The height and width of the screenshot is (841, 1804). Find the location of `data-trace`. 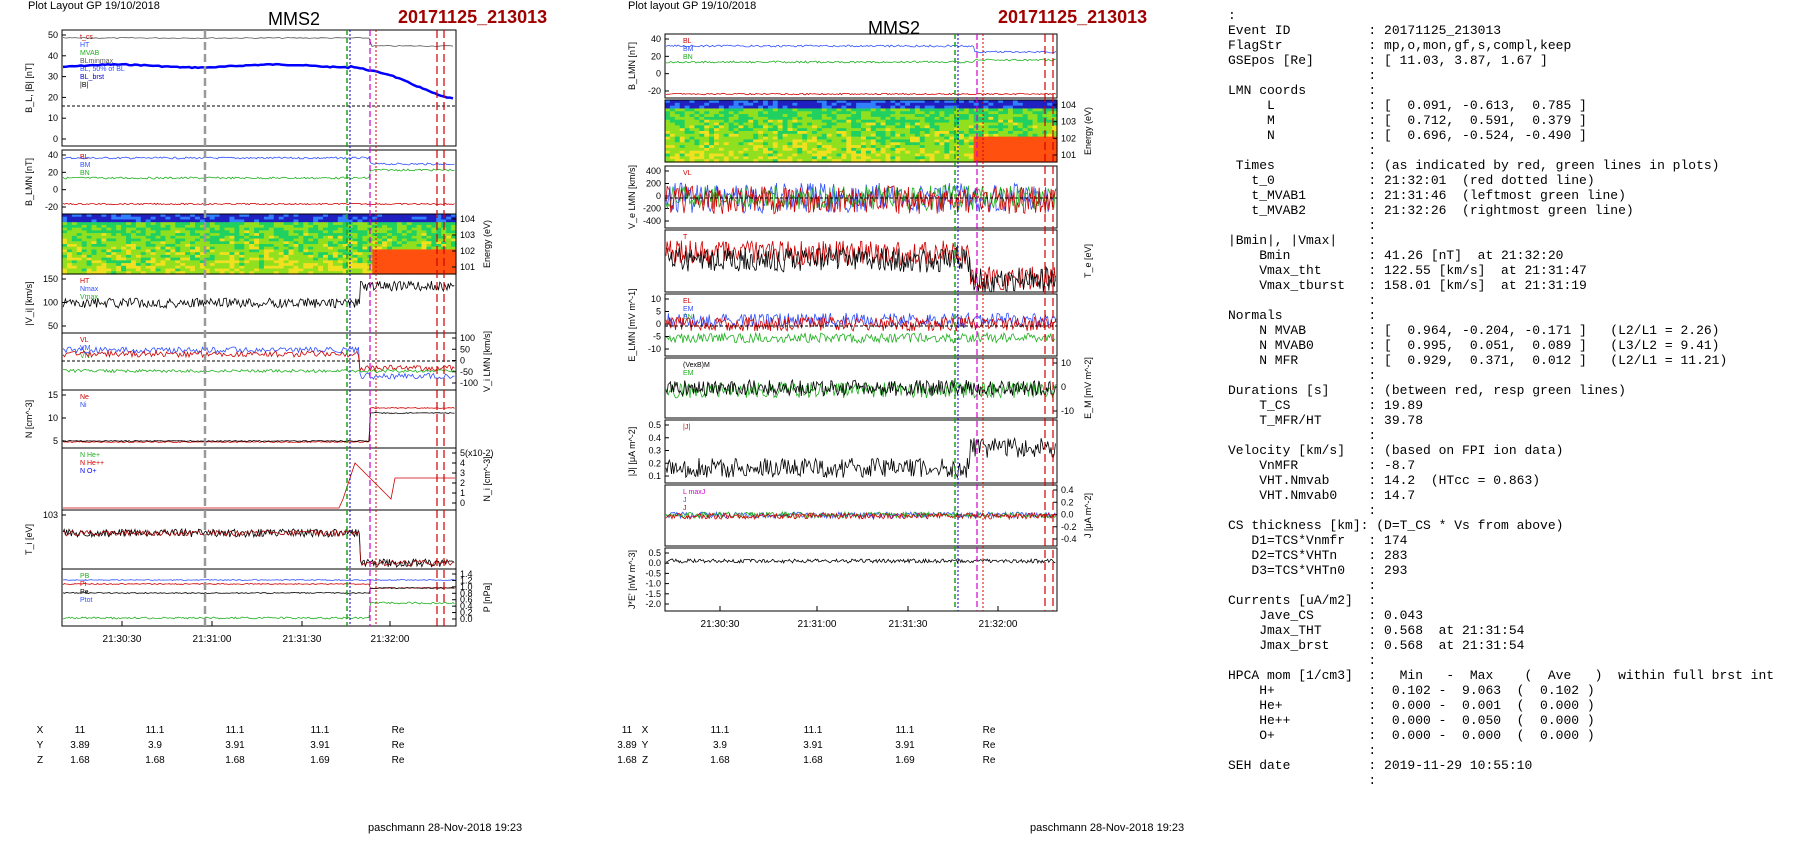

data-trace is located at coordinates (861, 49).